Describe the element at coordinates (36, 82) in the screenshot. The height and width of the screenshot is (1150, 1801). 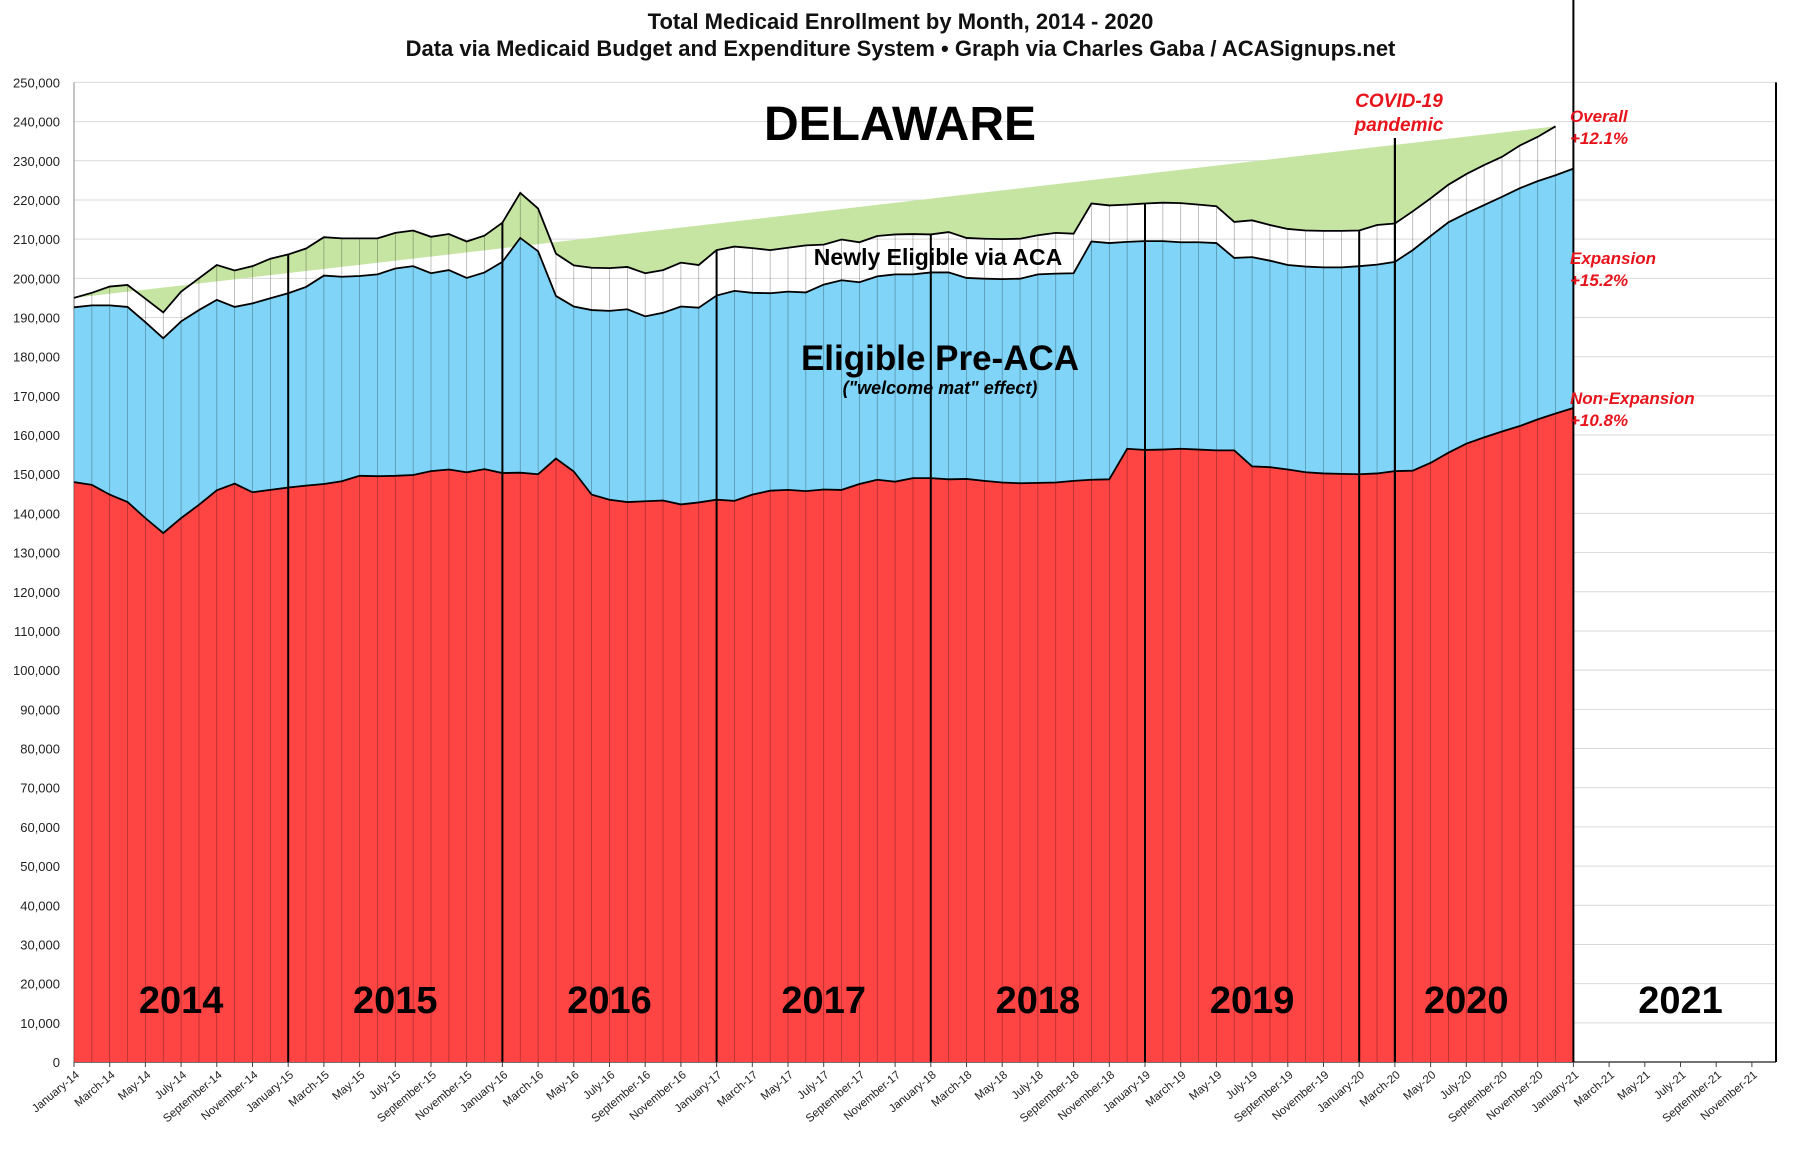
I see `y-tick-label: 250,000` at that location.